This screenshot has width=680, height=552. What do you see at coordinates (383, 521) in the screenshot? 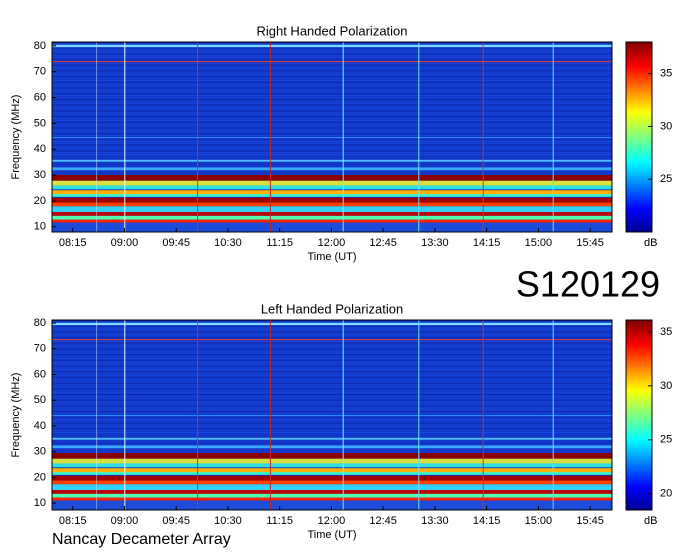
I see `x-tick-label: 12:45` at bounding box center [383, 521].